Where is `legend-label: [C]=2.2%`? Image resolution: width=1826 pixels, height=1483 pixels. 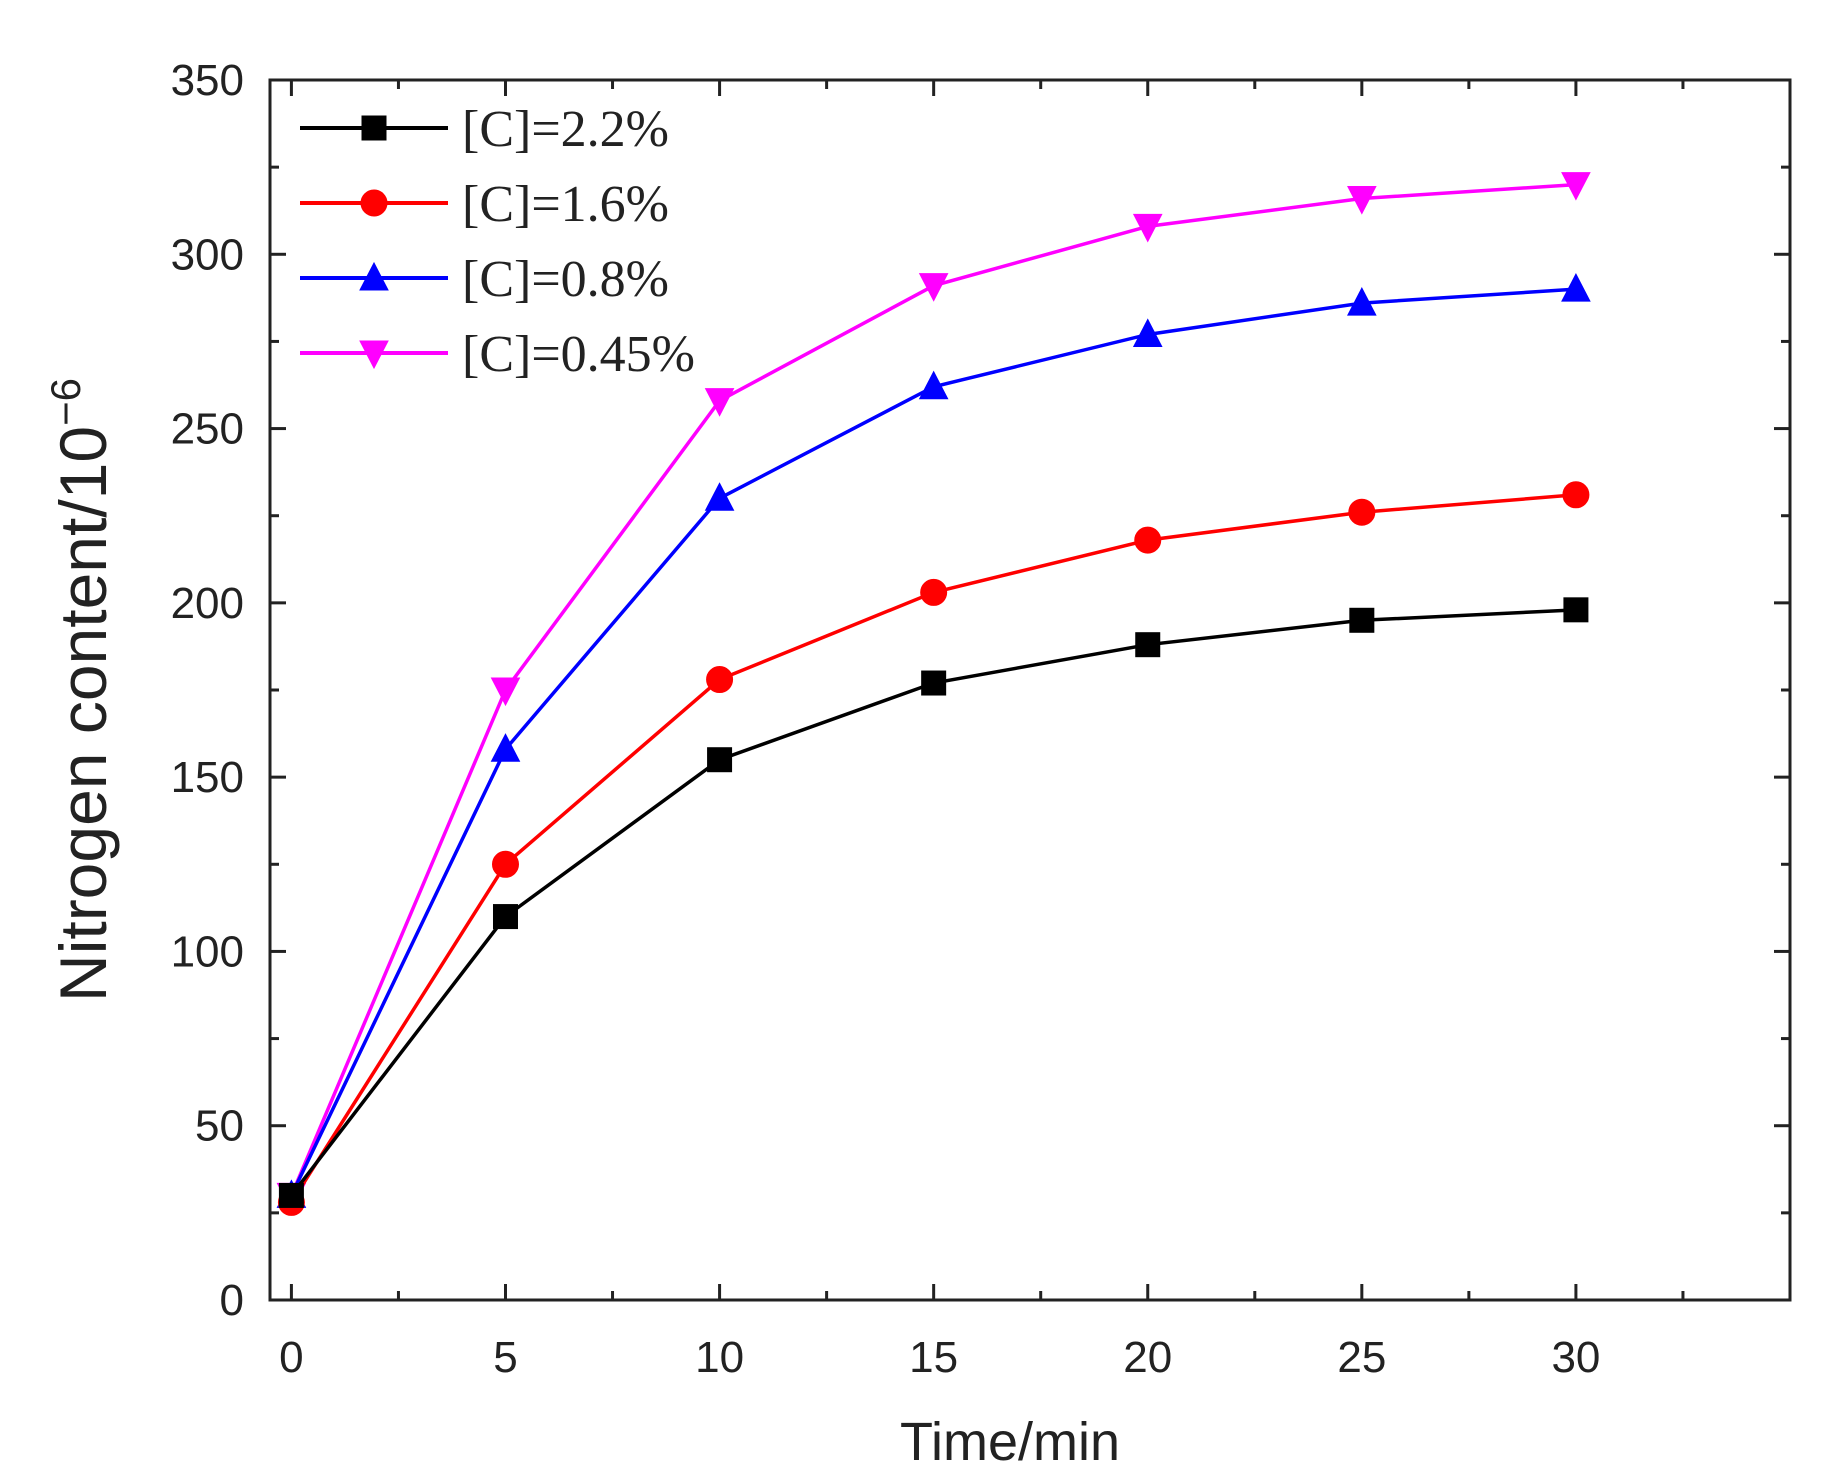 legend-label: [C]=2.2% is located at coordinates (565, 129).